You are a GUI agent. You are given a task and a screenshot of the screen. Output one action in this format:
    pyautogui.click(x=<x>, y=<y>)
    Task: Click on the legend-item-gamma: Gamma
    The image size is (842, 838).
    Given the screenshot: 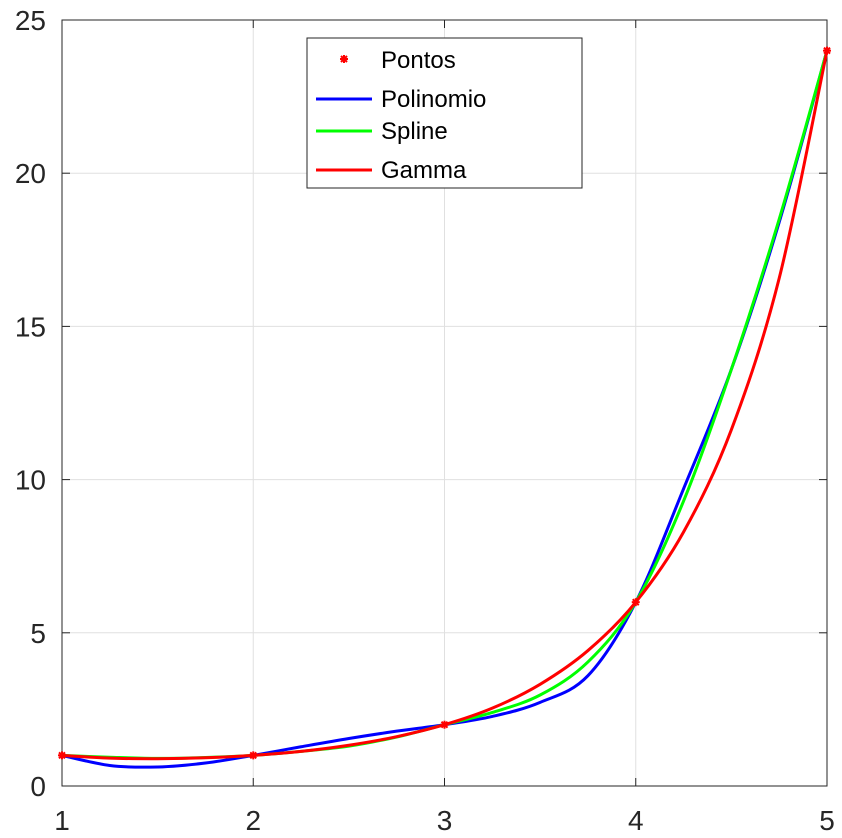 What is the action you would take?
    pyautogui.click(x=391, y=170)
    